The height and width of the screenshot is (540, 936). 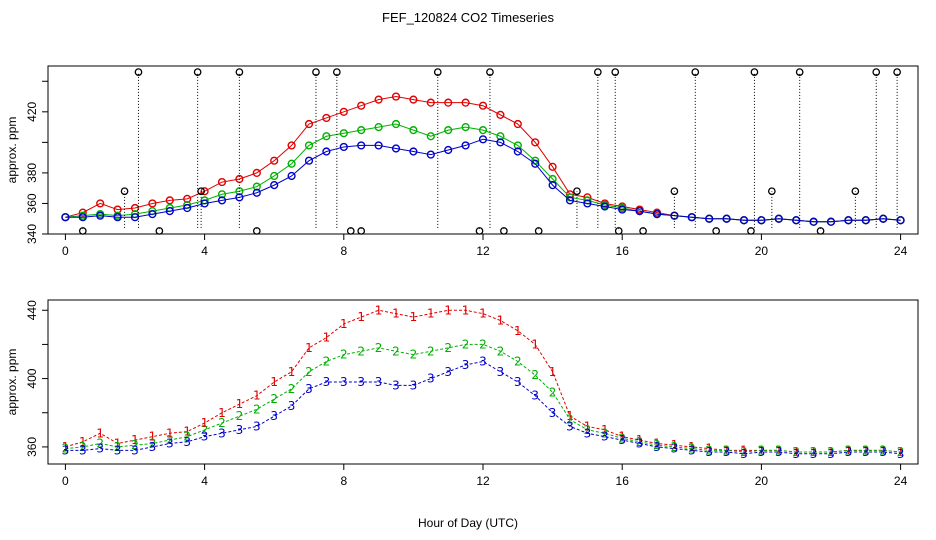 What do you see at coordinates (901, 481) in the screenshot?
I see `x-tick-label: 24` at bounding box center [901, 481].